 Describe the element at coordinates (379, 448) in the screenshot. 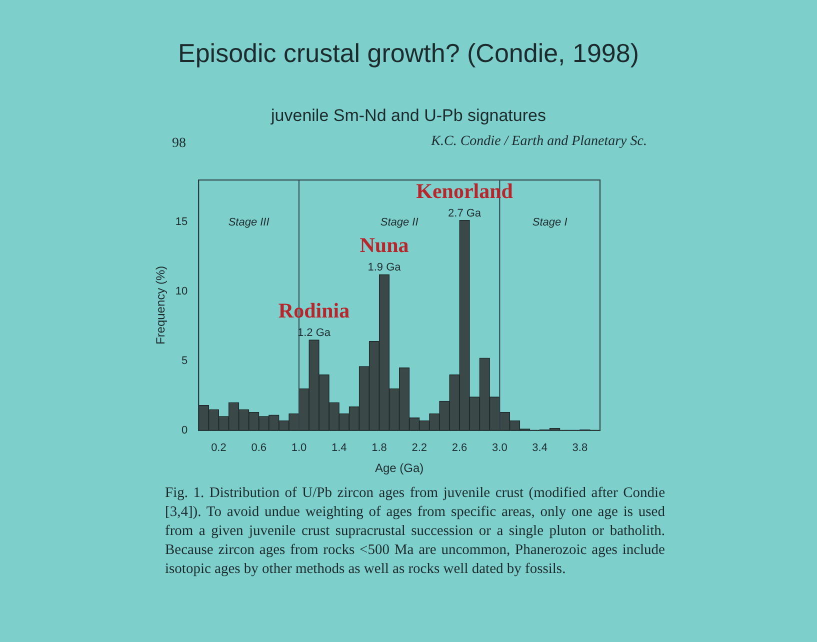

I see `x-tick-label: 1.8` at that location.